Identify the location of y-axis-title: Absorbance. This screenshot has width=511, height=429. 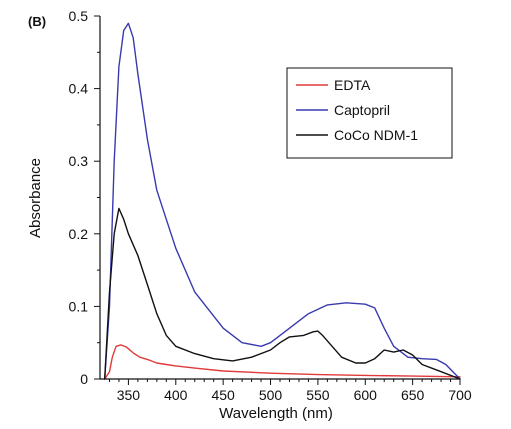
(35, 198).